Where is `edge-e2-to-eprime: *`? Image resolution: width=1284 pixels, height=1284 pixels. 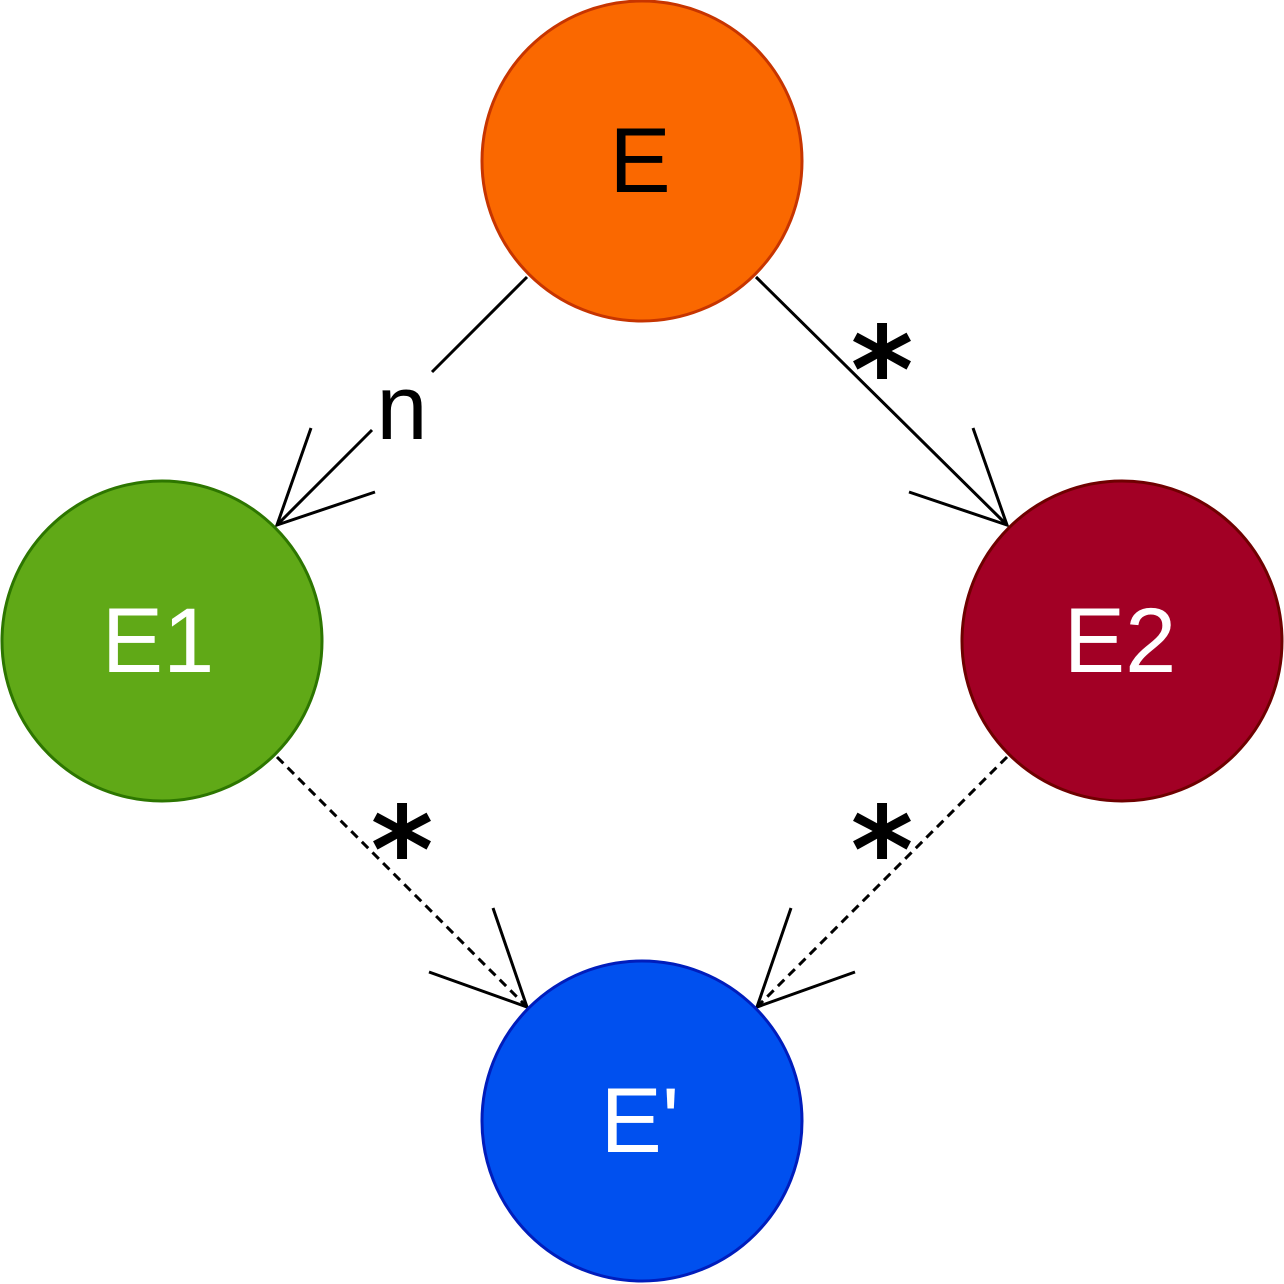
edge-e2-to-eprime: * is located at coordinates (881, 882).